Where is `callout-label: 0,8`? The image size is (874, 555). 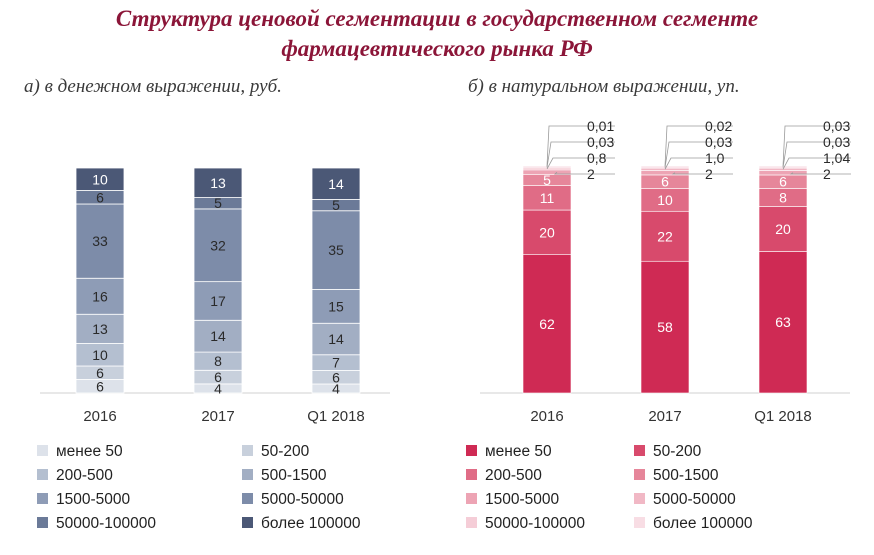 callout-label: 0,8 is located at coordinates (597, 158).